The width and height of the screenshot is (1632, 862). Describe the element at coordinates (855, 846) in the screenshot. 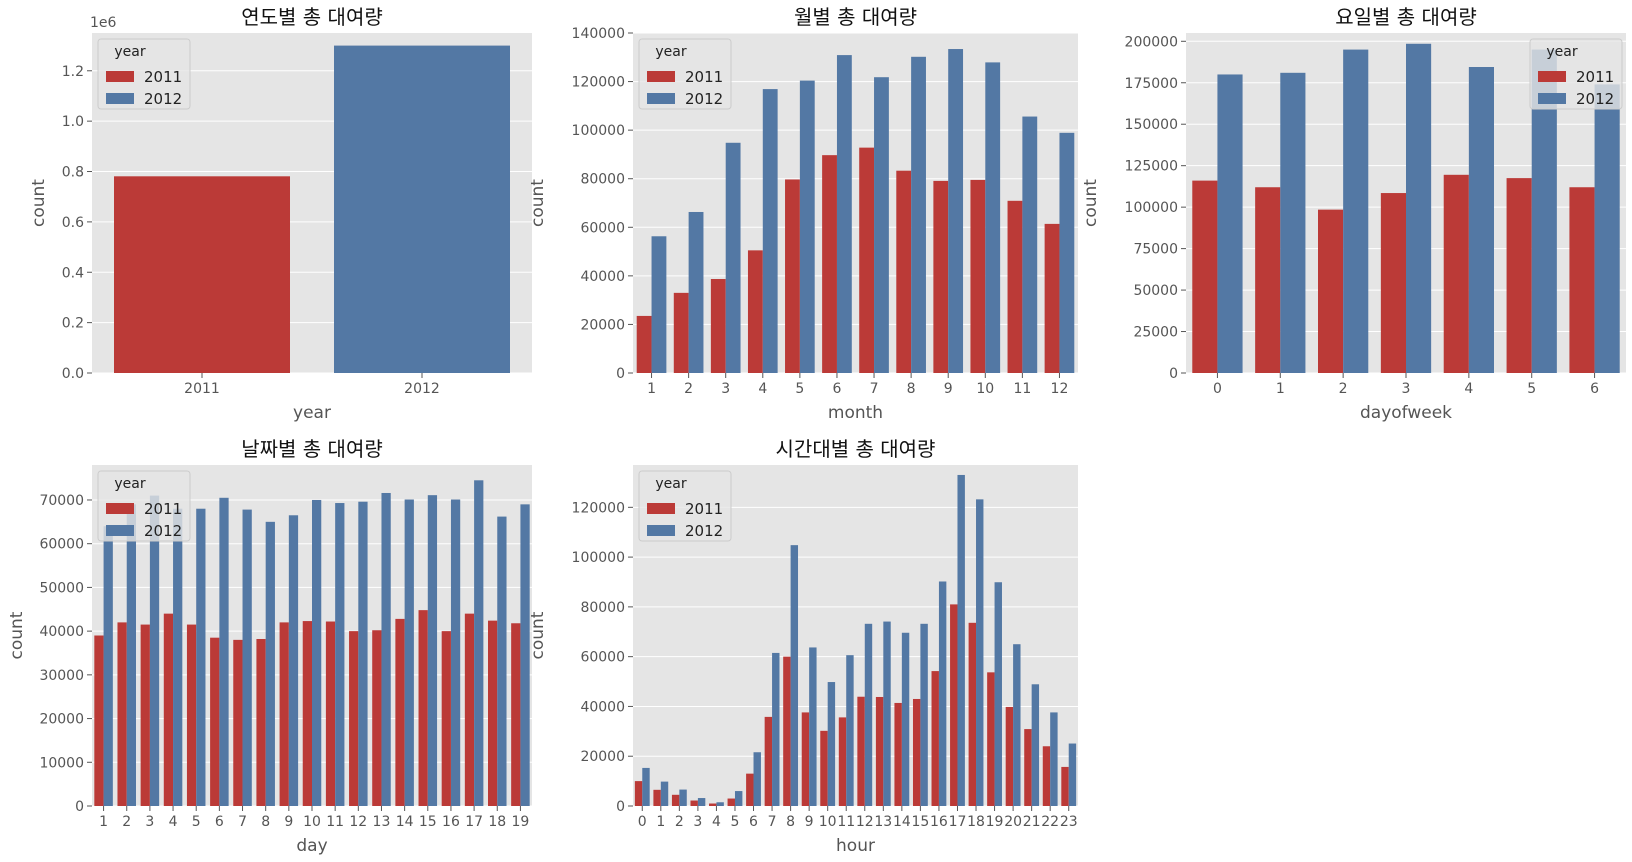

I see `x-axis-label: hour` at that location.